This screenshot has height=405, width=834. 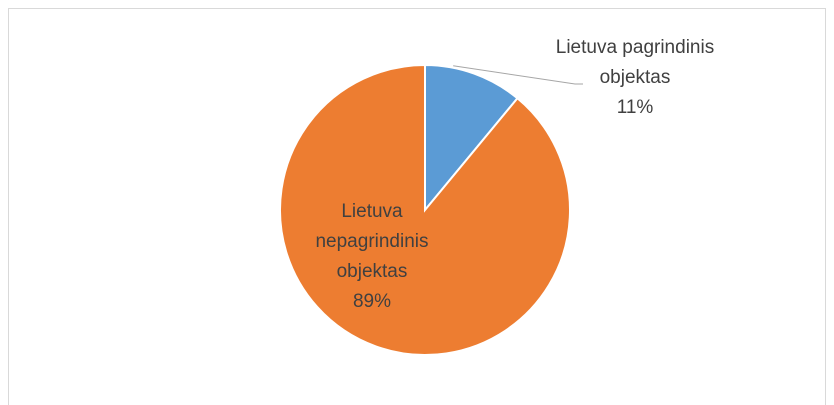 I want to click on category-label: Lietuva pagrindinis objektas, so click(x=635, y=62).